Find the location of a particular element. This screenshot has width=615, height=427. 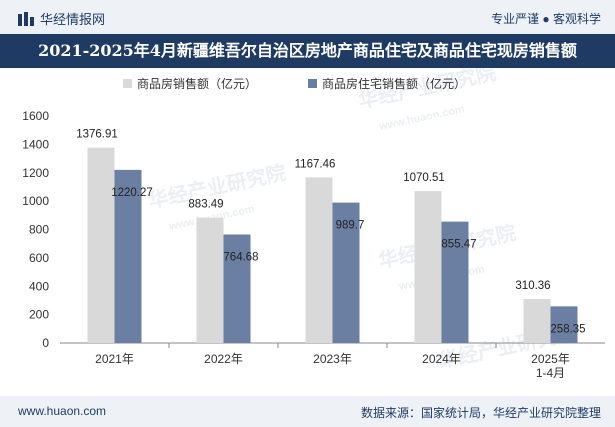

y-tick-label: 1200 is located at coordinates (35, 173).